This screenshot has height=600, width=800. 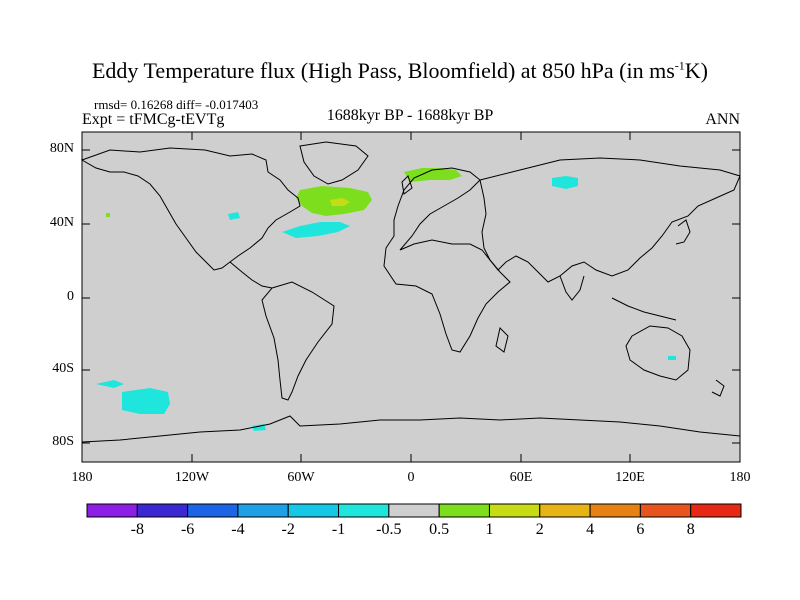 I want to click on lat-label-80s: 80S, so click(x=63, y=441).